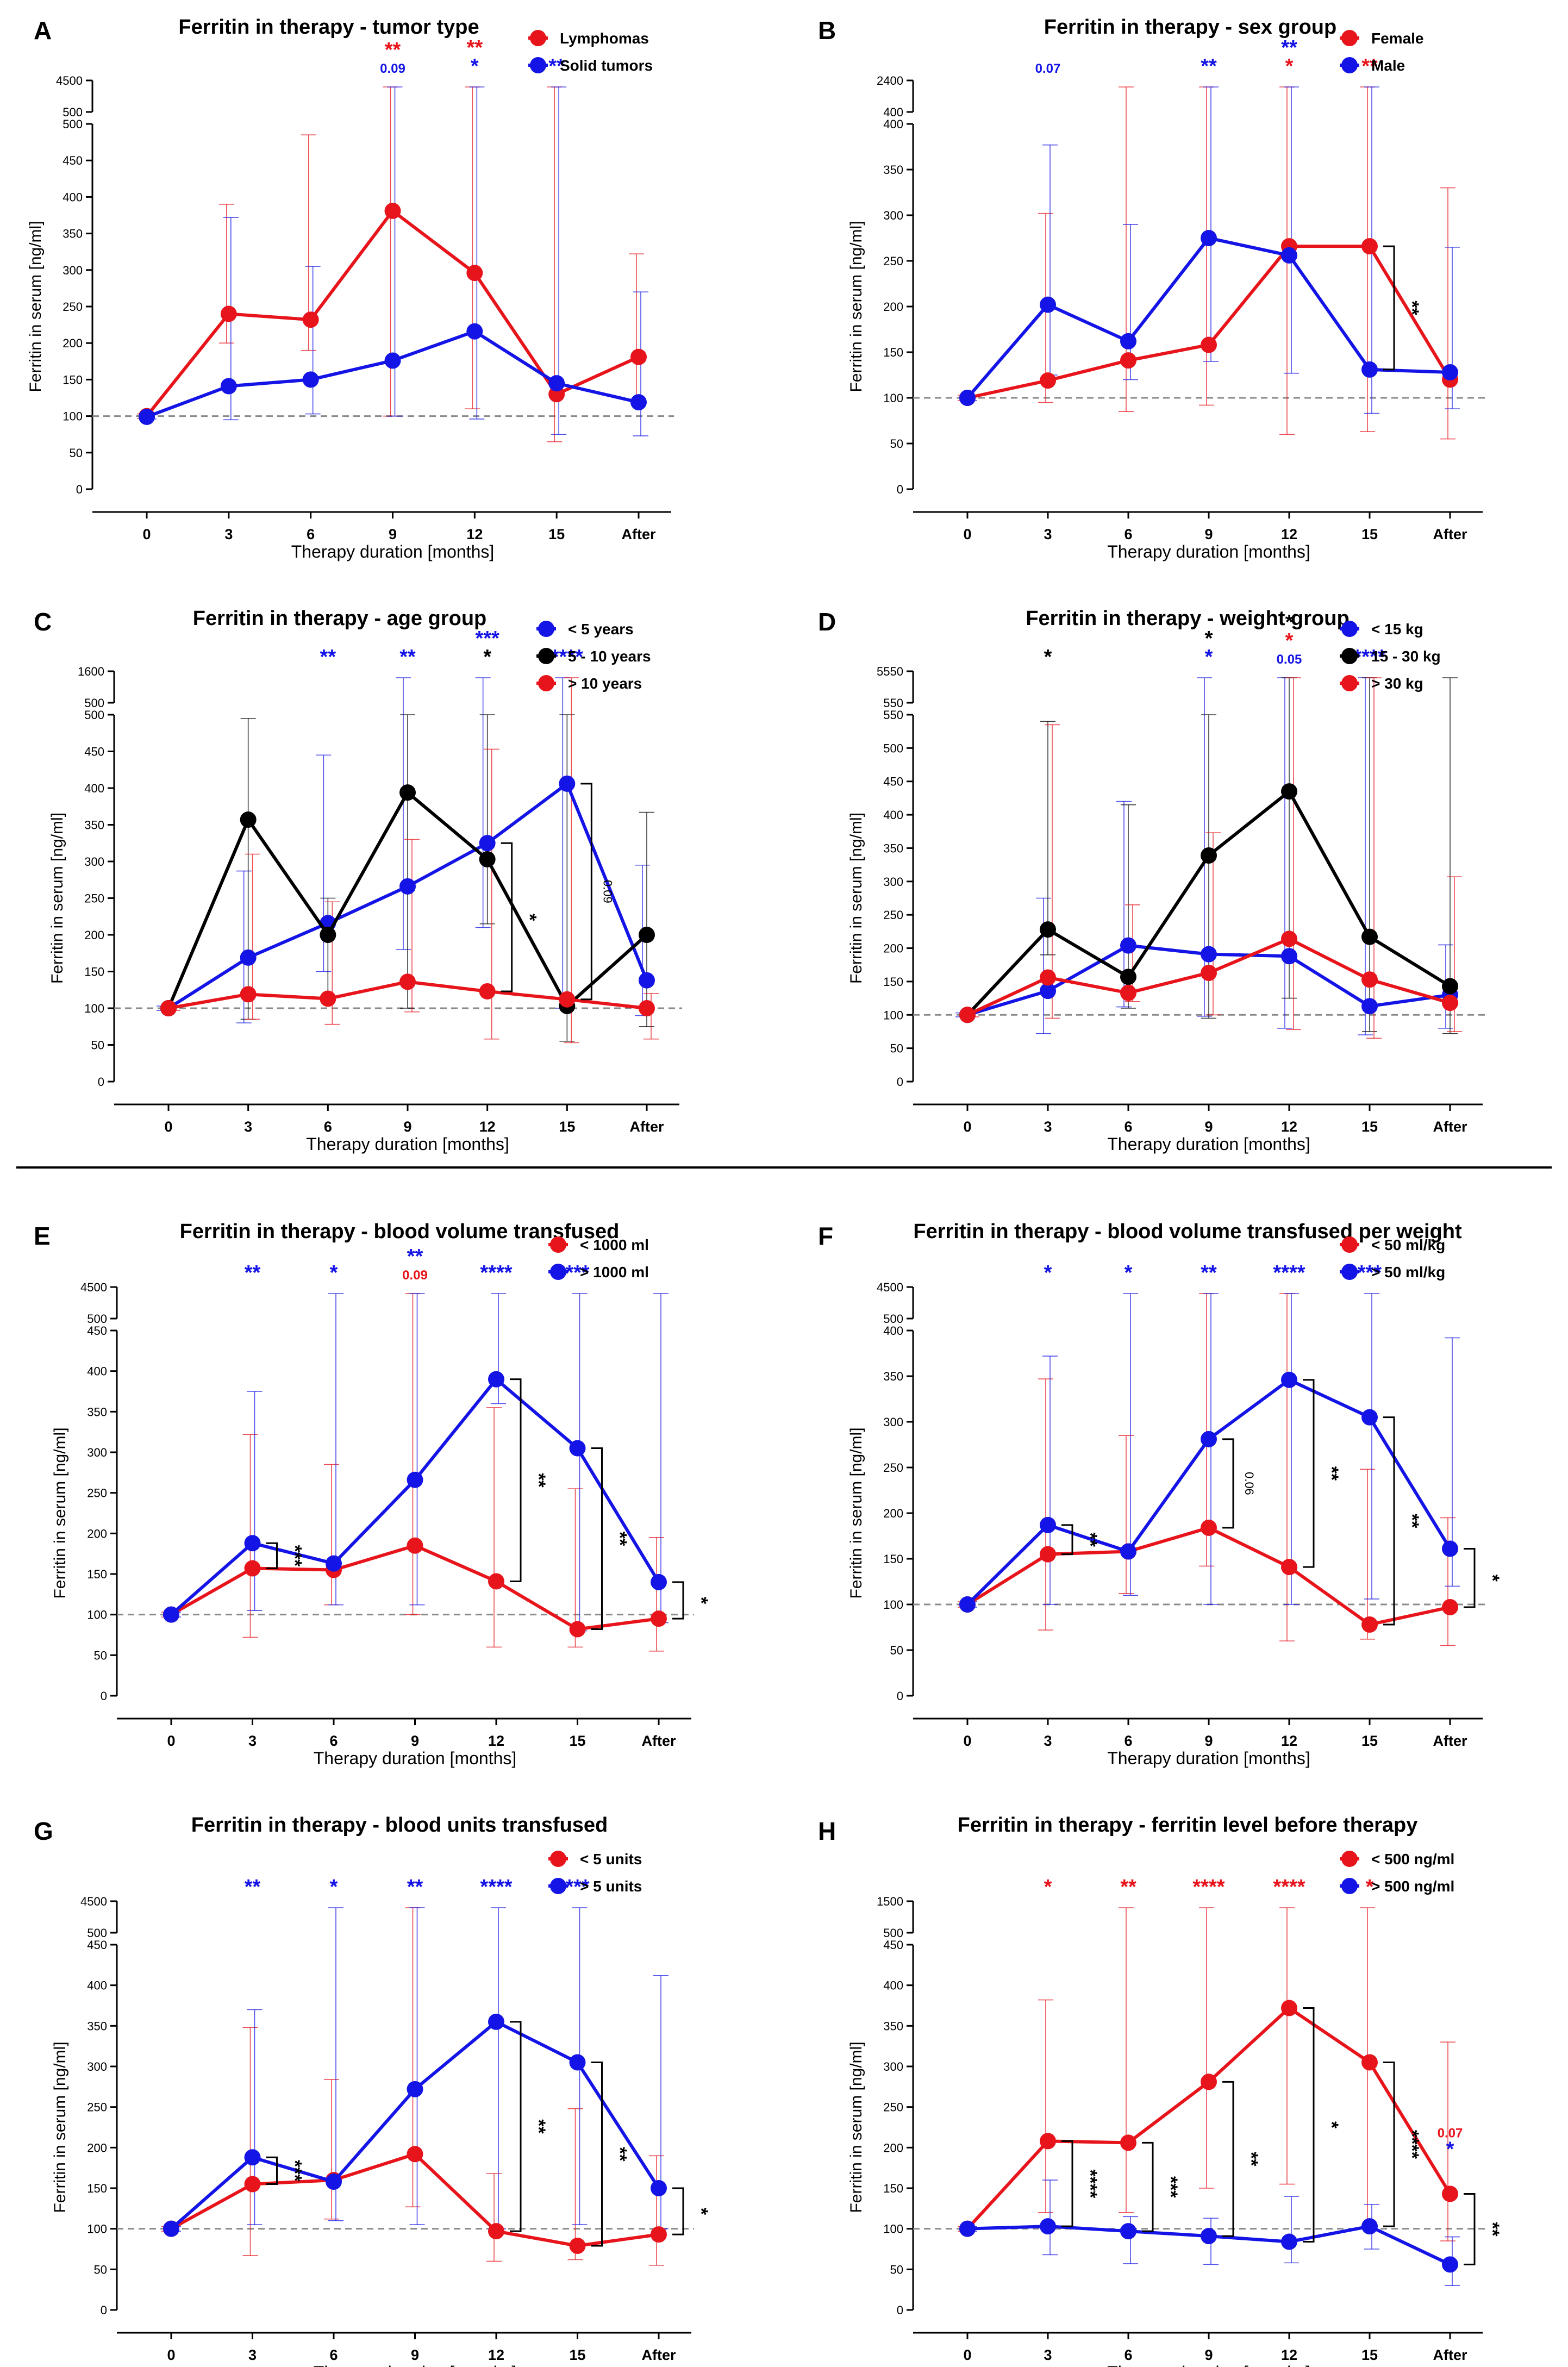 The image size is (1568, 2367). Describe the element at coordinates (91, 671) in the screenshot. I see `y-break-label: 1600` at that location.